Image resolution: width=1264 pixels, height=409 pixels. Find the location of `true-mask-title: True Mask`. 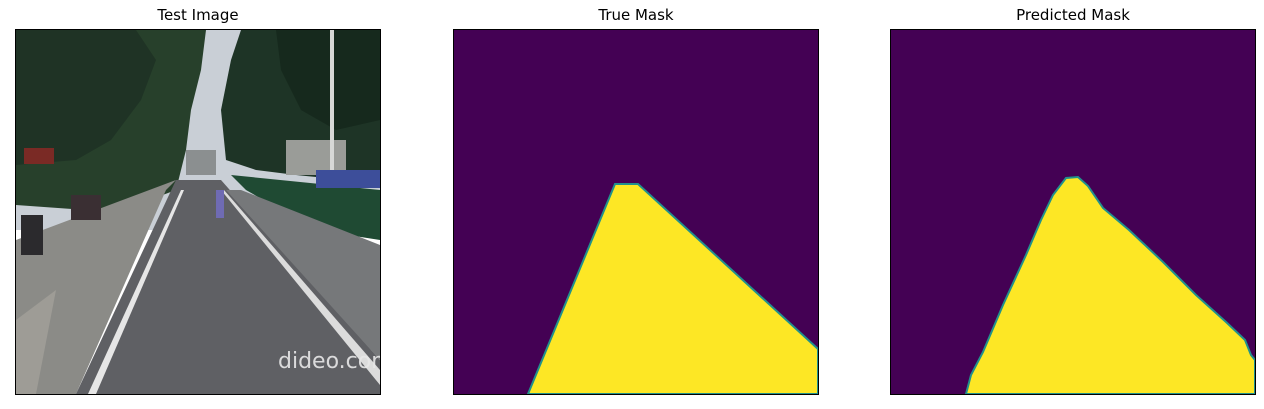

true-mask-title: True Mask is located at coordinates (636, 15).